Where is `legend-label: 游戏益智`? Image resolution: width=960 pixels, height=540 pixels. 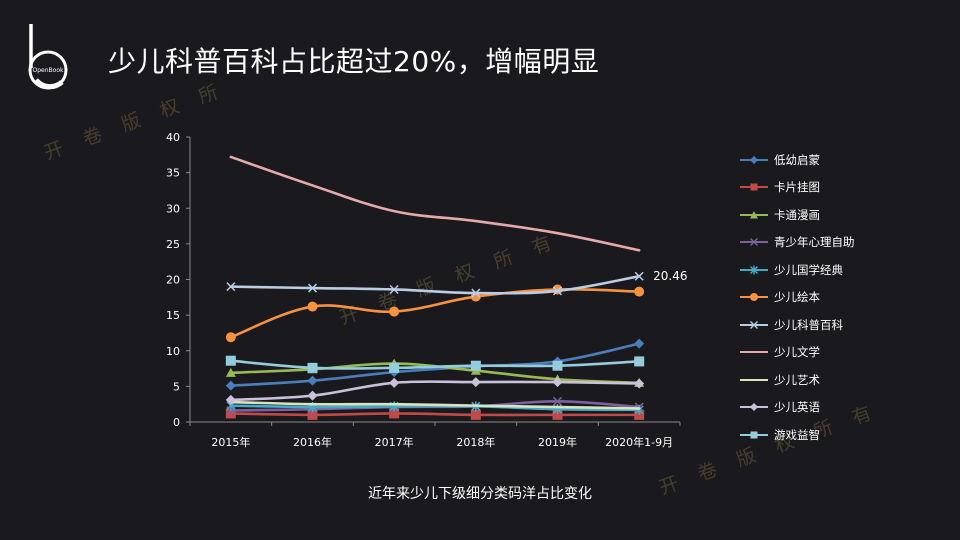
legend-label: 游戏益智 is located at coordinates (797, 434).